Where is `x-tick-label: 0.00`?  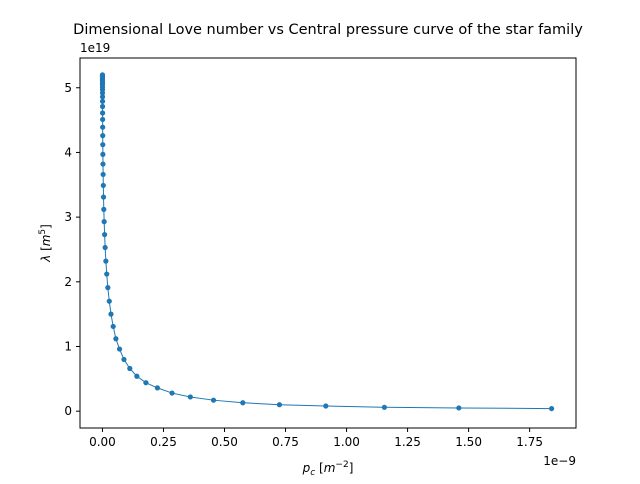
x-tick-label: 0.00 is located at coordinates (102, 442).